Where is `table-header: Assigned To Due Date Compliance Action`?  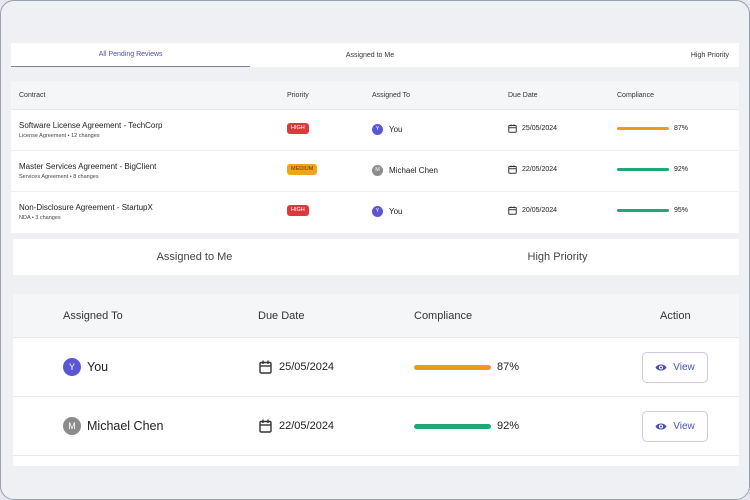
table-header: Assigned To Due Date Compliance Action is located at coordinates (376, 316).